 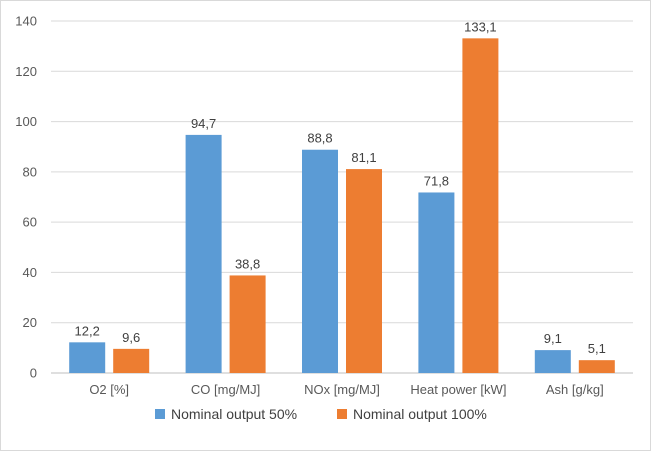 What do you see at coordinates (30, 171) in the screenshot?
I see `y-tick-label: 80` at bounding box center [30, 171].